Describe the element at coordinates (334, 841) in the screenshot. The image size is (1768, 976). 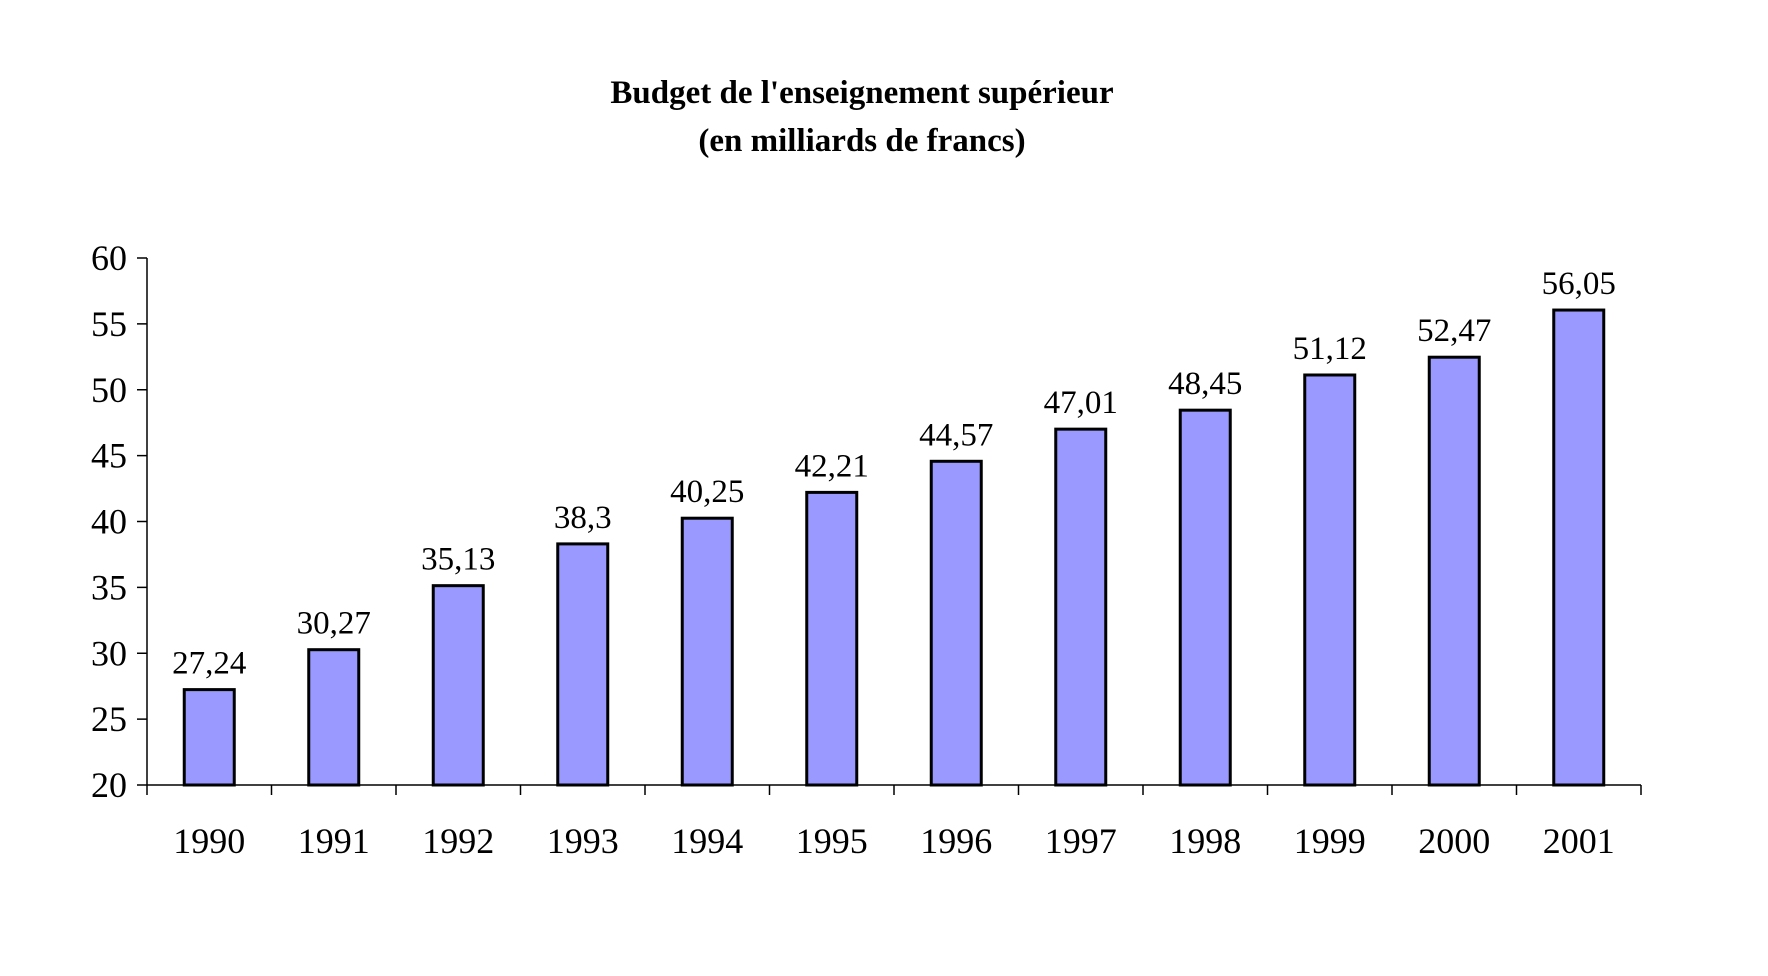
I see `x-tick-label: 1991` at that location.